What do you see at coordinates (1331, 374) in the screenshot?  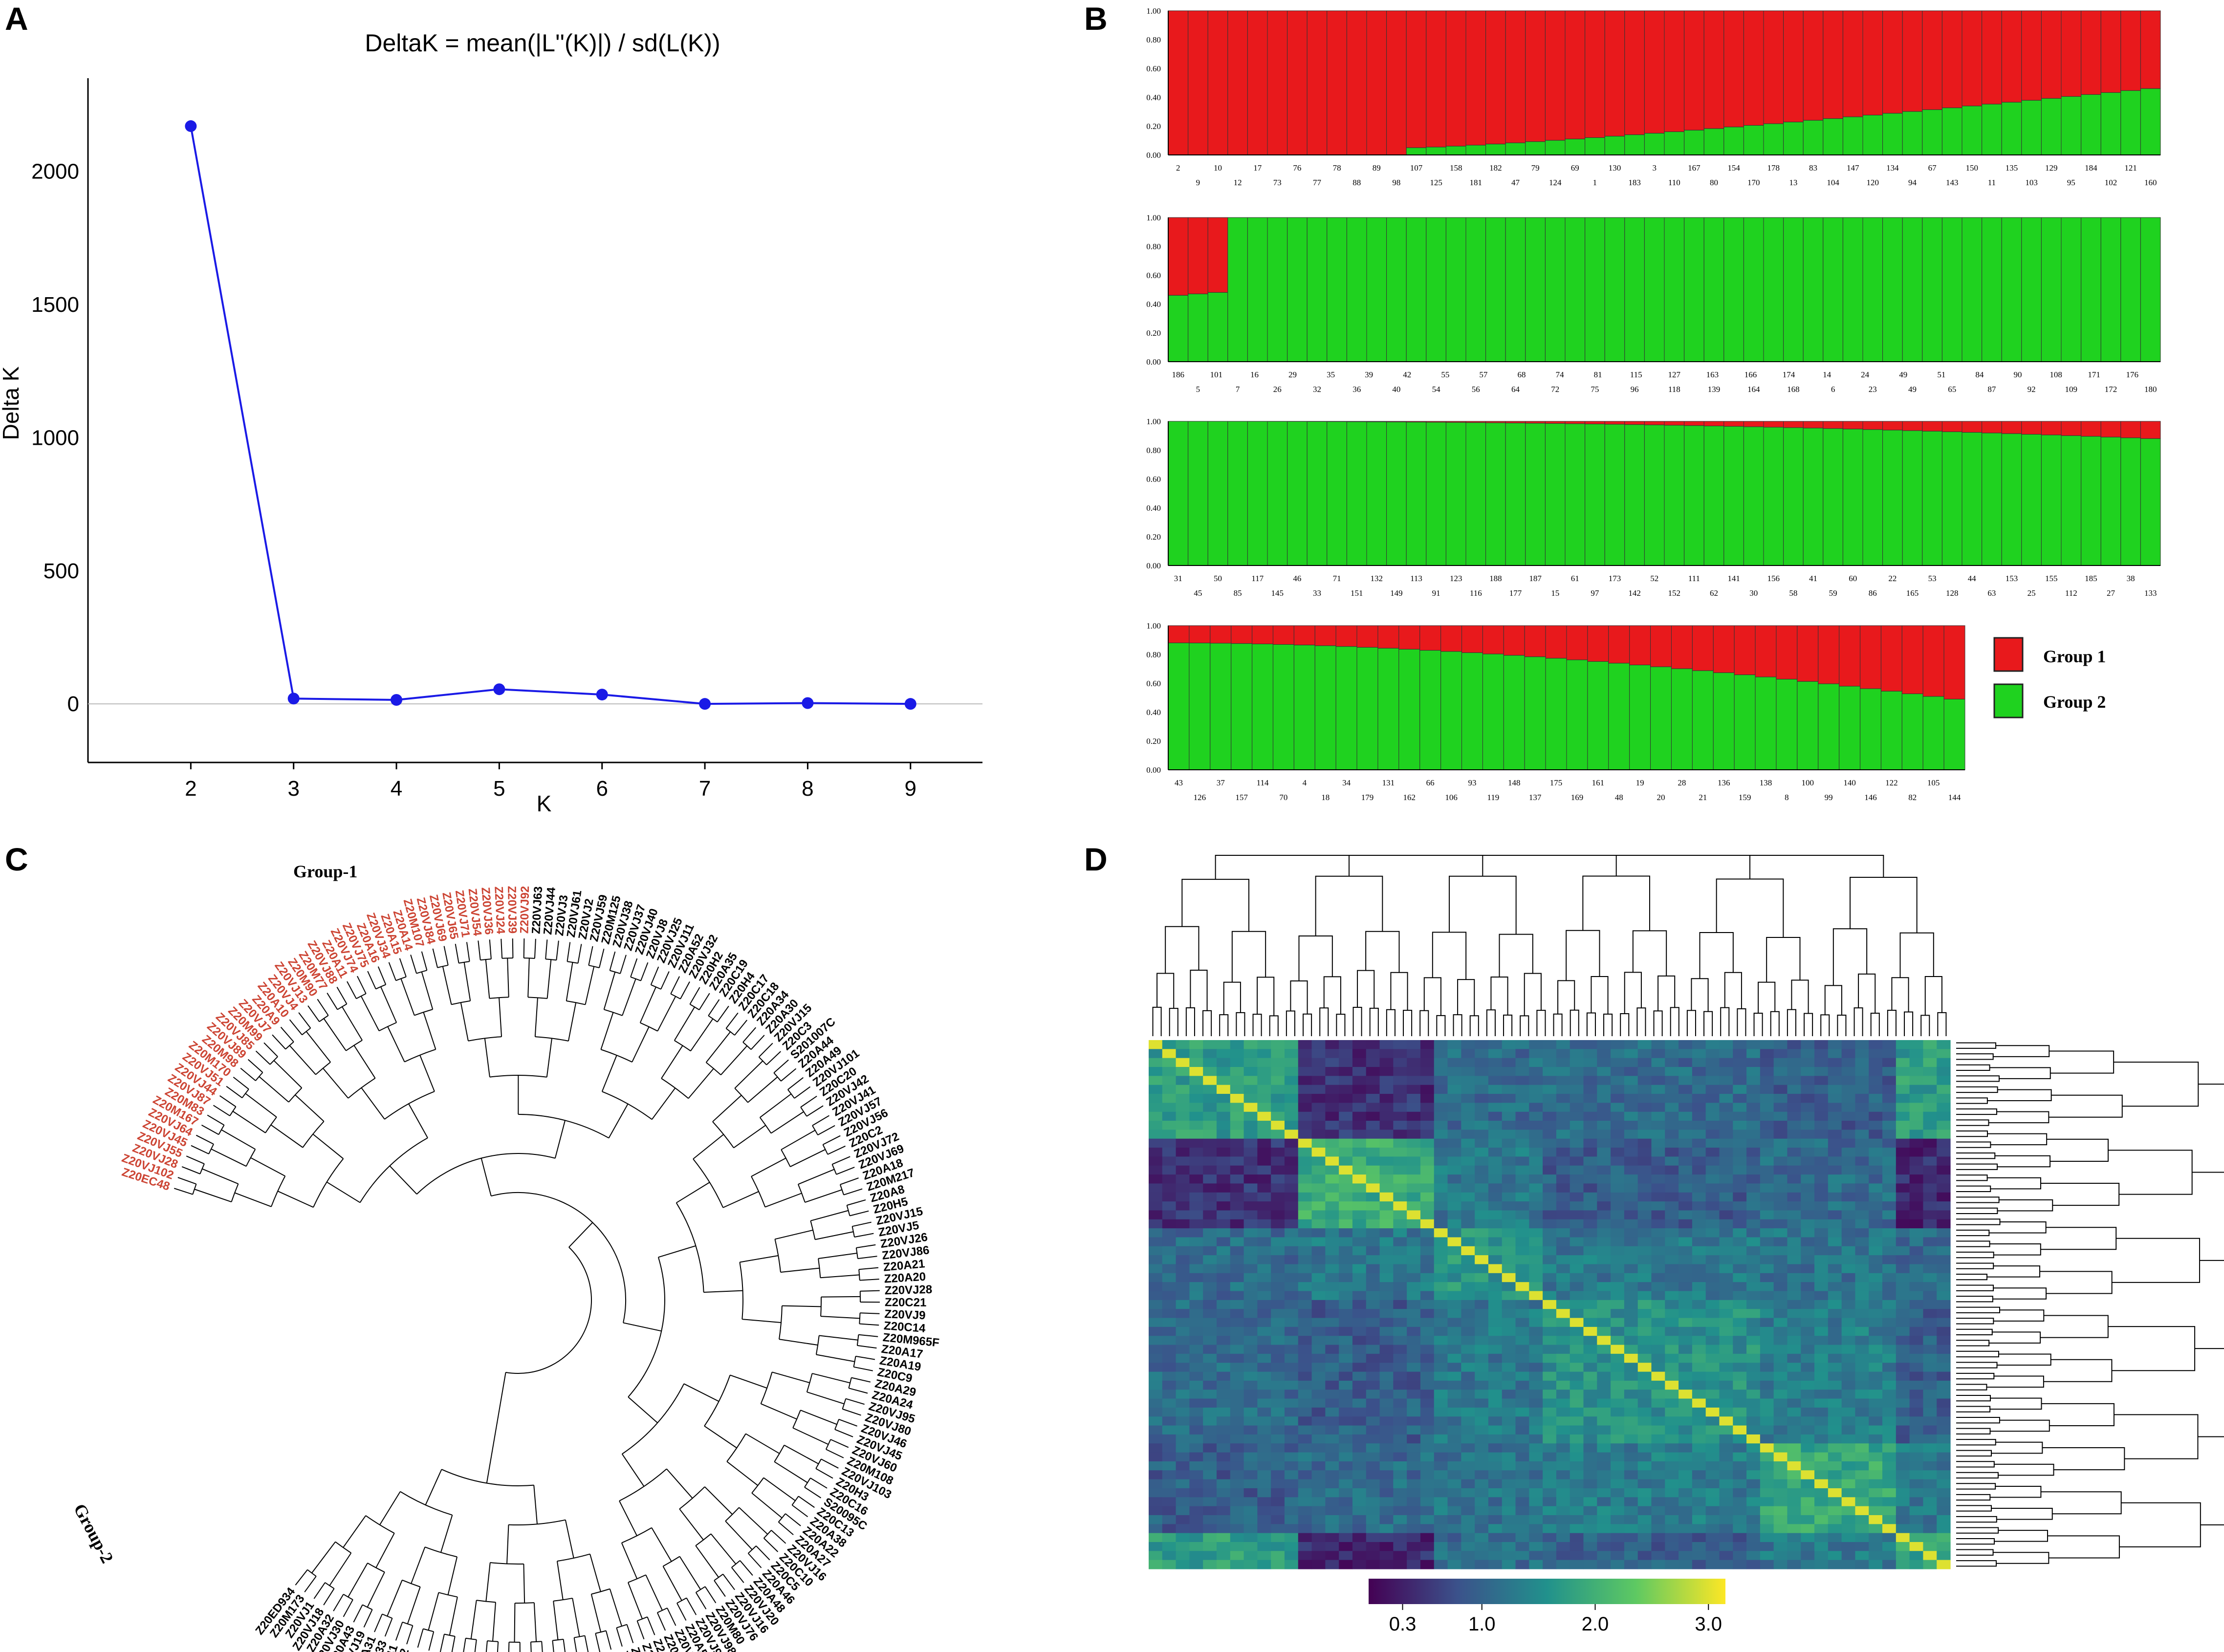 I see `sample-label: 35` at bounding box center [1331, 374].